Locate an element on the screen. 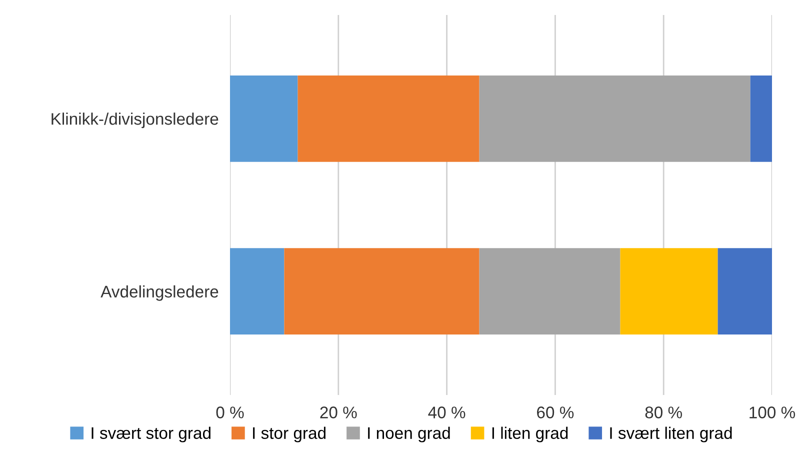 The width and height of the screenshot is (803, 455). x-tick-label: 20 % is located at coordinates (338, 412).